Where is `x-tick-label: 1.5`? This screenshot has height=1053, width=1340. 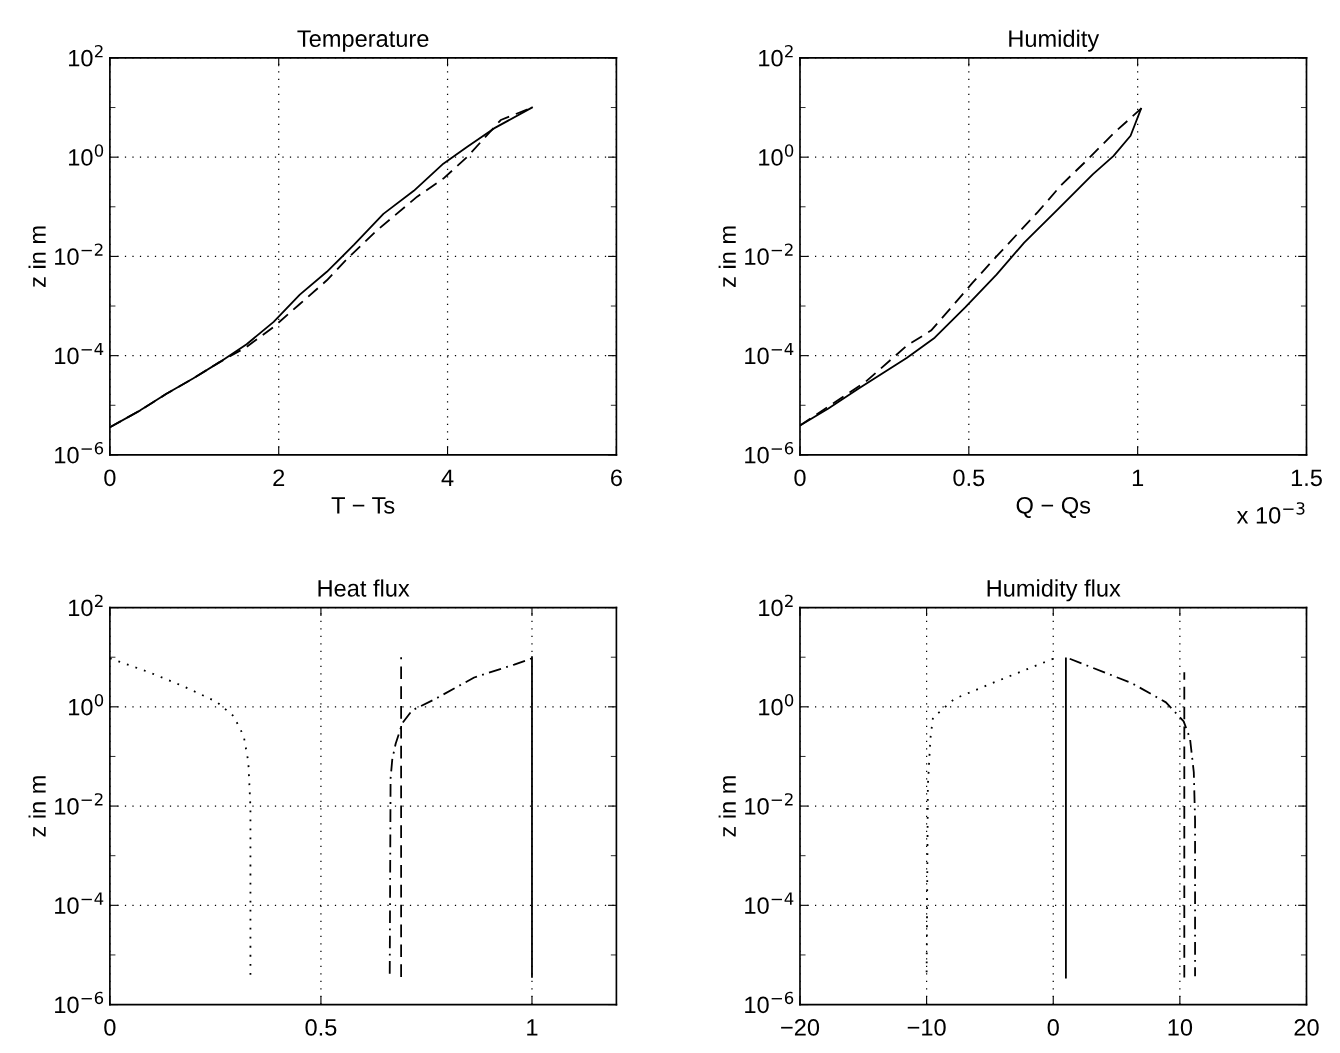
x-tick-label: 1.5 is located at coordinates (1306, 478).